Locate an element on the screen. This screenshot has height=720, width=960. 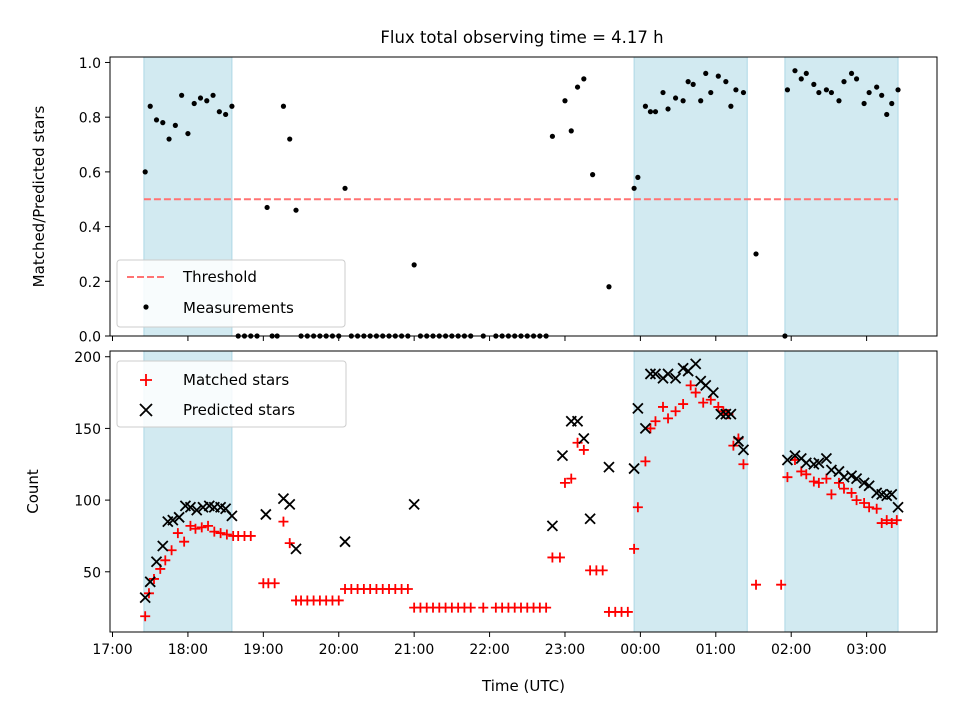
x-axis-label: Time (UTC) is located at coordinates (523, 686).